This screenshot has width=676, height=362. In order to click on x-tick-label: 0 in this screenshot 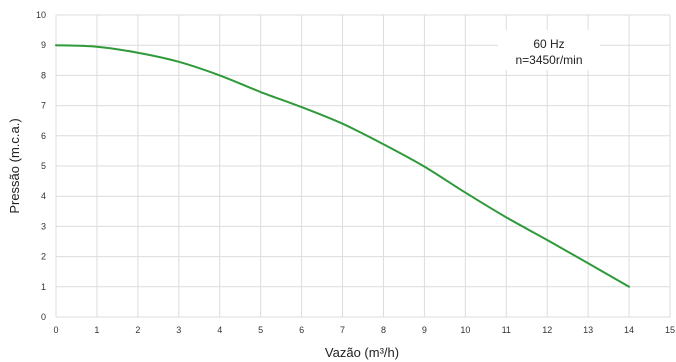, I will do `click(55, 330)`.